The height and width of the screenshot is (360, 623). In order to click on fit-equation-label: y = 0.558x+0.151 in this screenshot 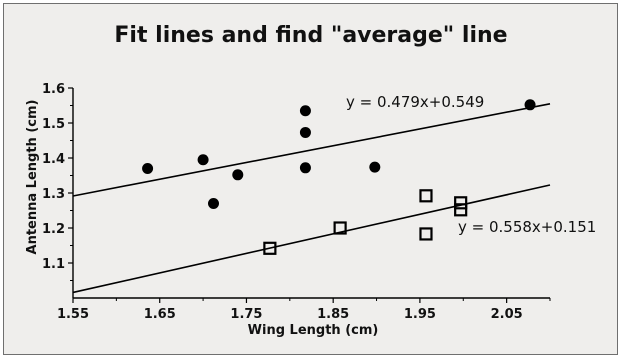, I will do `click(527, 227)`.